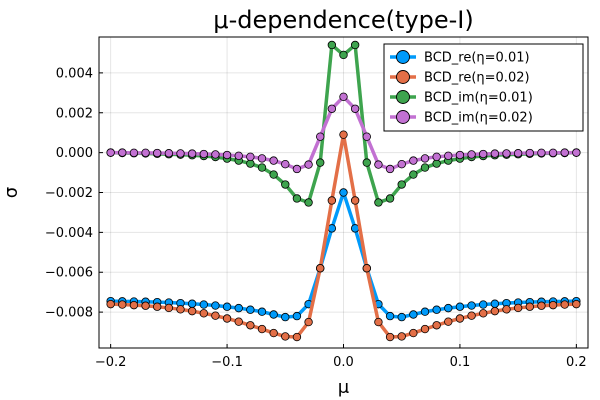 The width and height of the screenshot is (600, 400). What do you see at coordinates (227, 362) in the screenshot?
I see `x-tick-label: −0.1` at bounding box center [227, 362].